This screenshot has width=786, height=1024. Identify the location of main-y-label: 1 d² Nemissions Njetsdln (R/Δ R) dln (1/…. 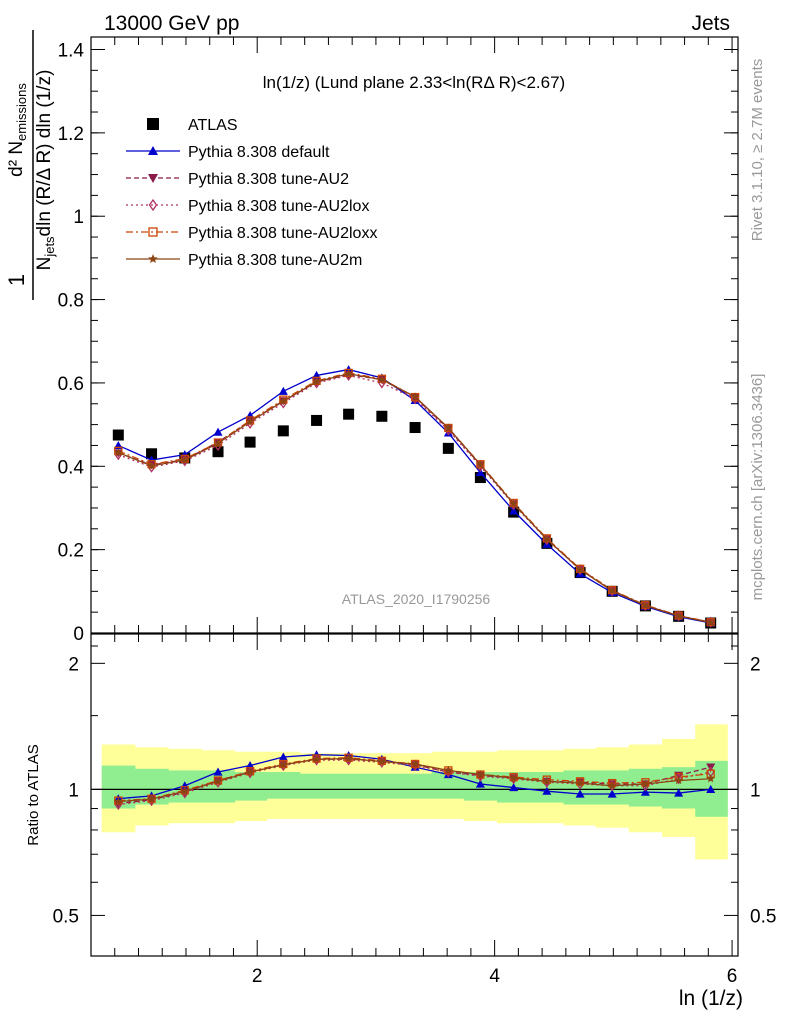
(30, 165).